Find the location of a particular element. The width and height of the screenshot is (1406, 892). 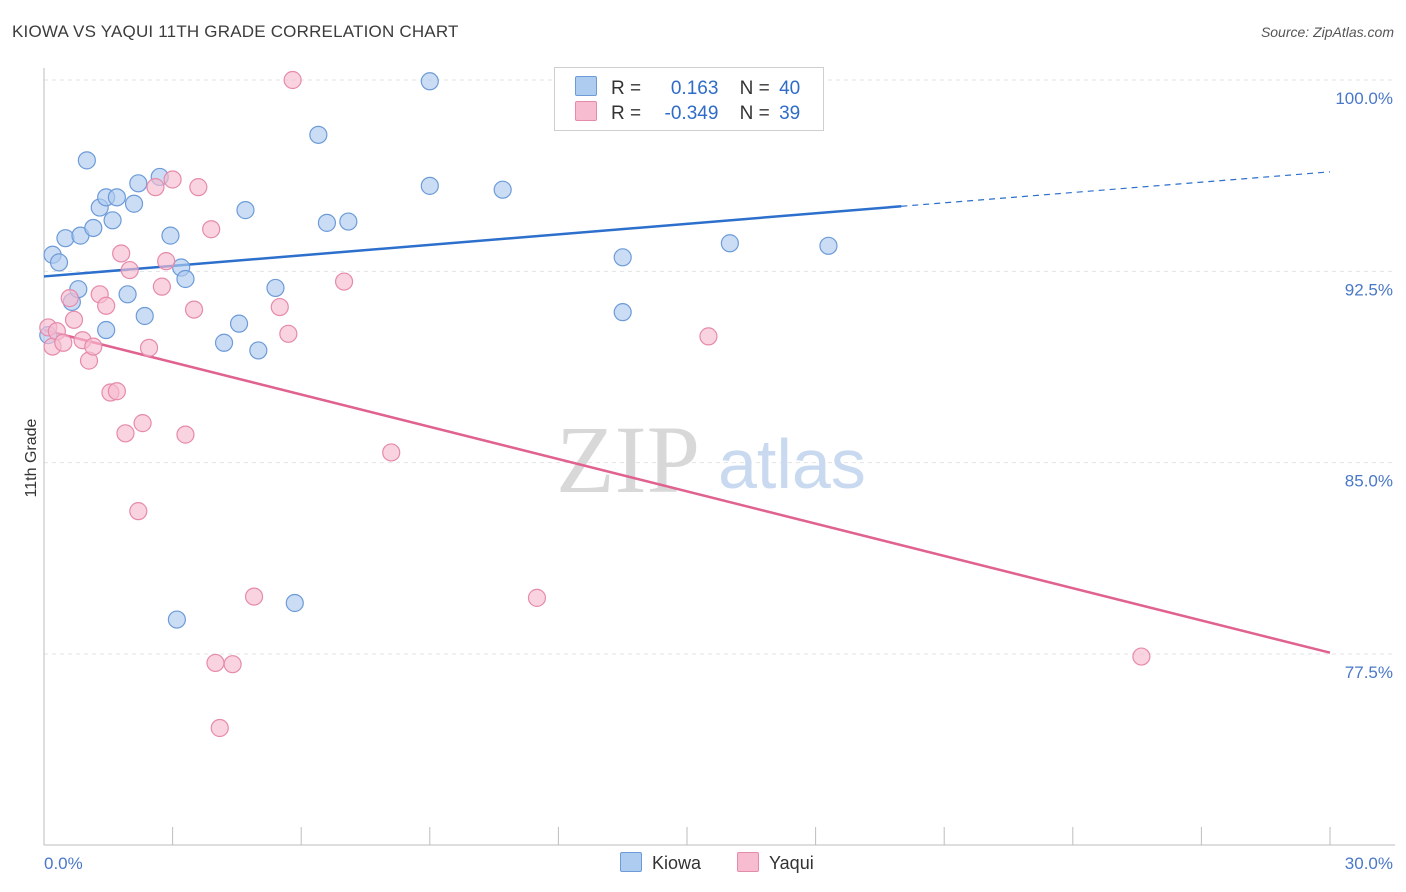

kiowa-legend-swatch is located at coordinates (631, 862).